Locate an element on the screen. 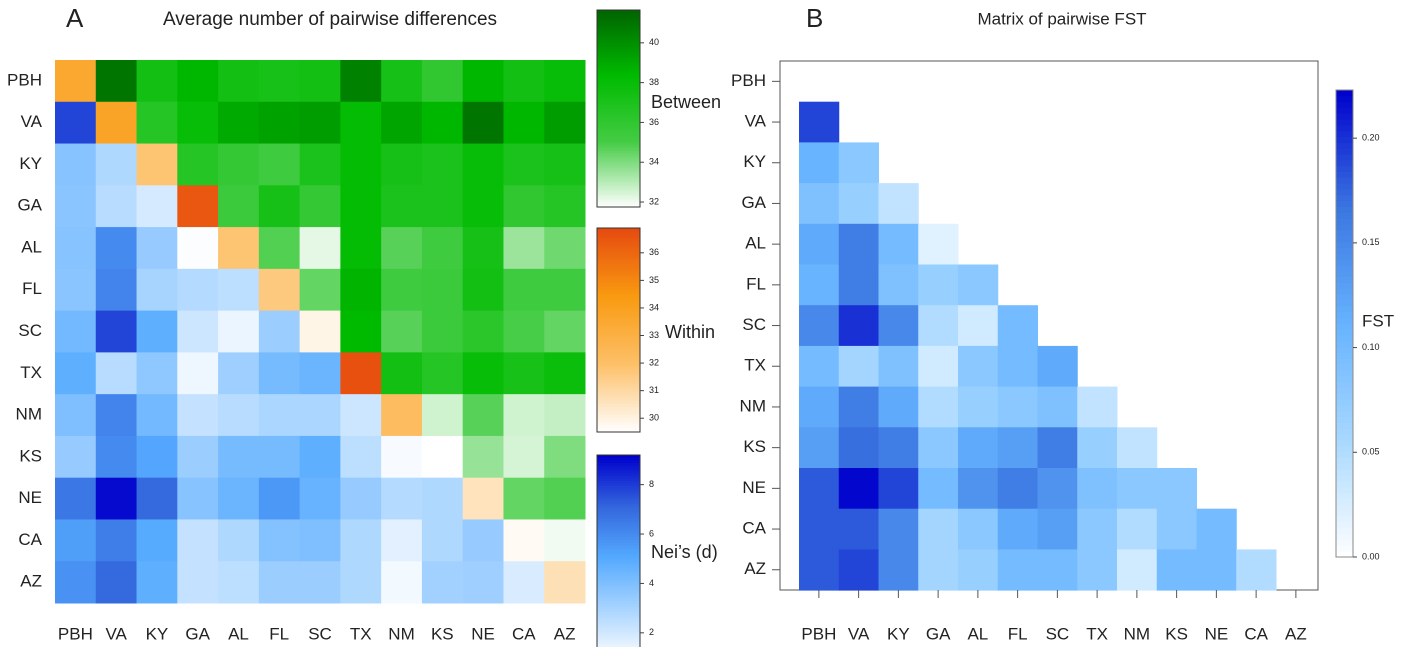 This screenshot has height=647, width=1403. column-label: GA is located at coordinates (197, 633).